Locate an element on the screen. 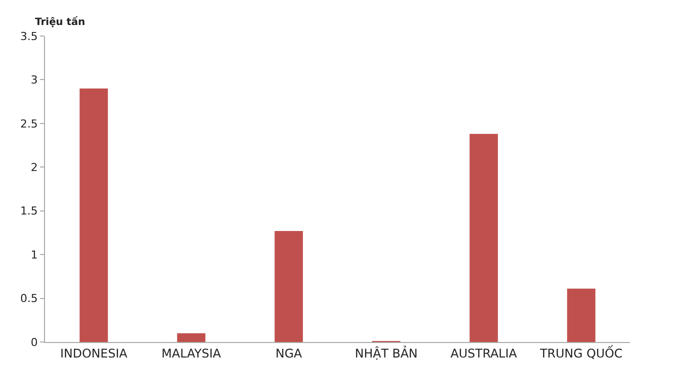  y-tick-label: 0 is located at coordinates (34, 342).